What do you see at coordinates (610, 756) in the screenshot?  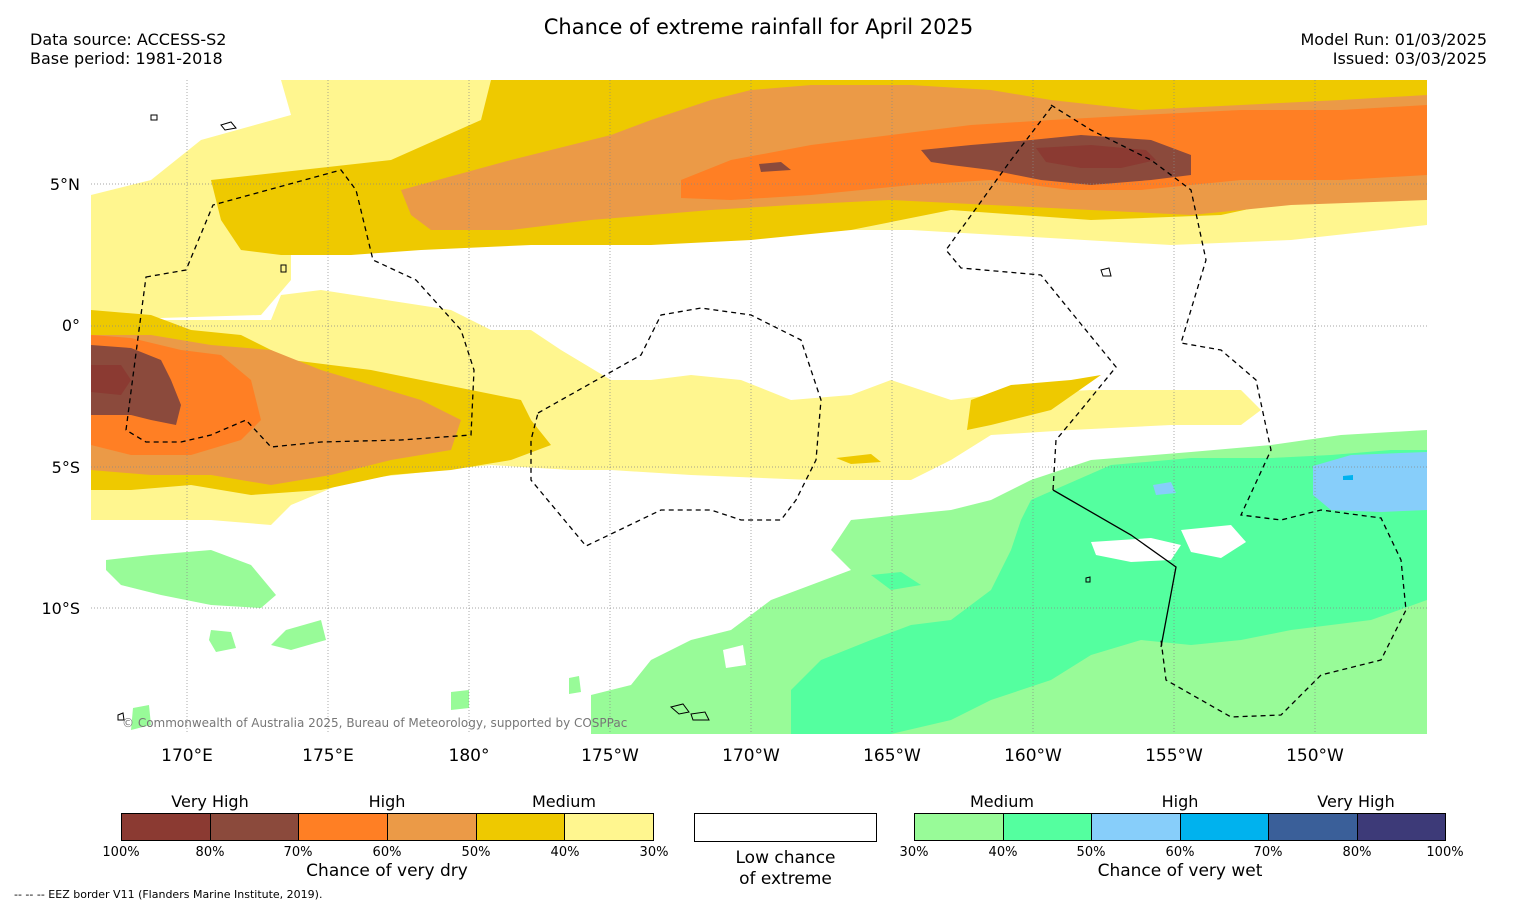 I see `lon-label-175w: 175°W` at bounding box center [610, 756].